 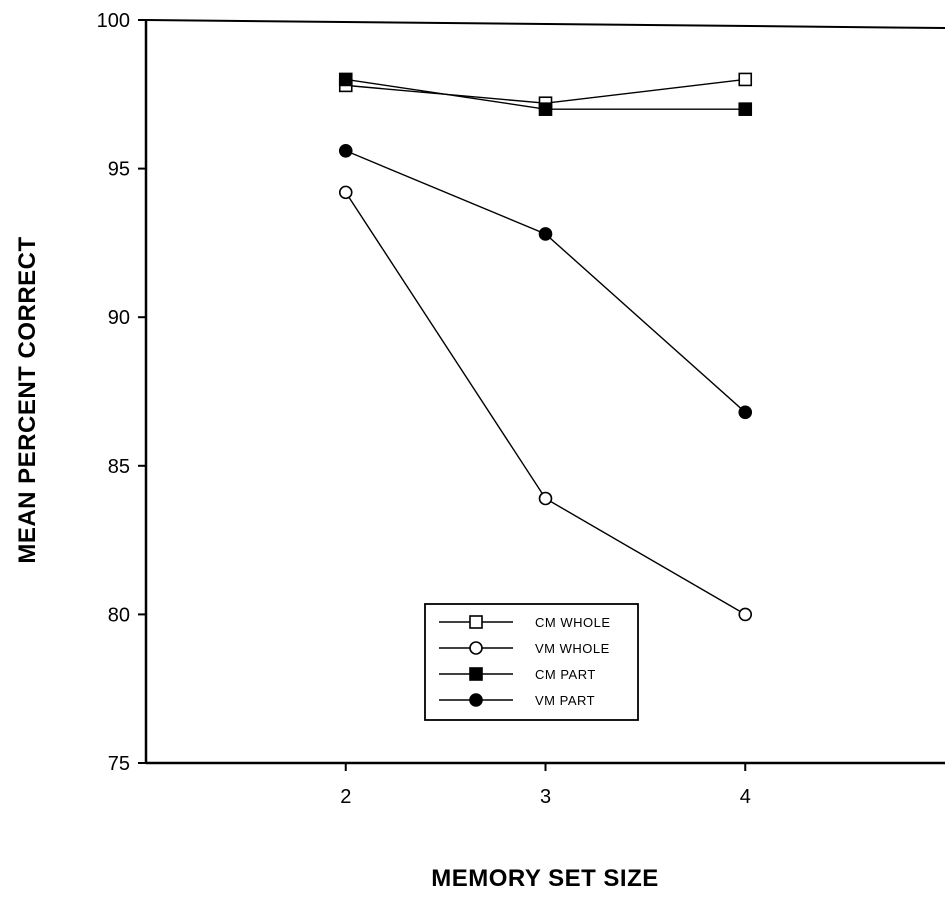 What do you see at coordinates (545, 878) in the screenshot?
I see `x-axis-title: MEMORY SET SIZE` at bounding box center [545, 878].